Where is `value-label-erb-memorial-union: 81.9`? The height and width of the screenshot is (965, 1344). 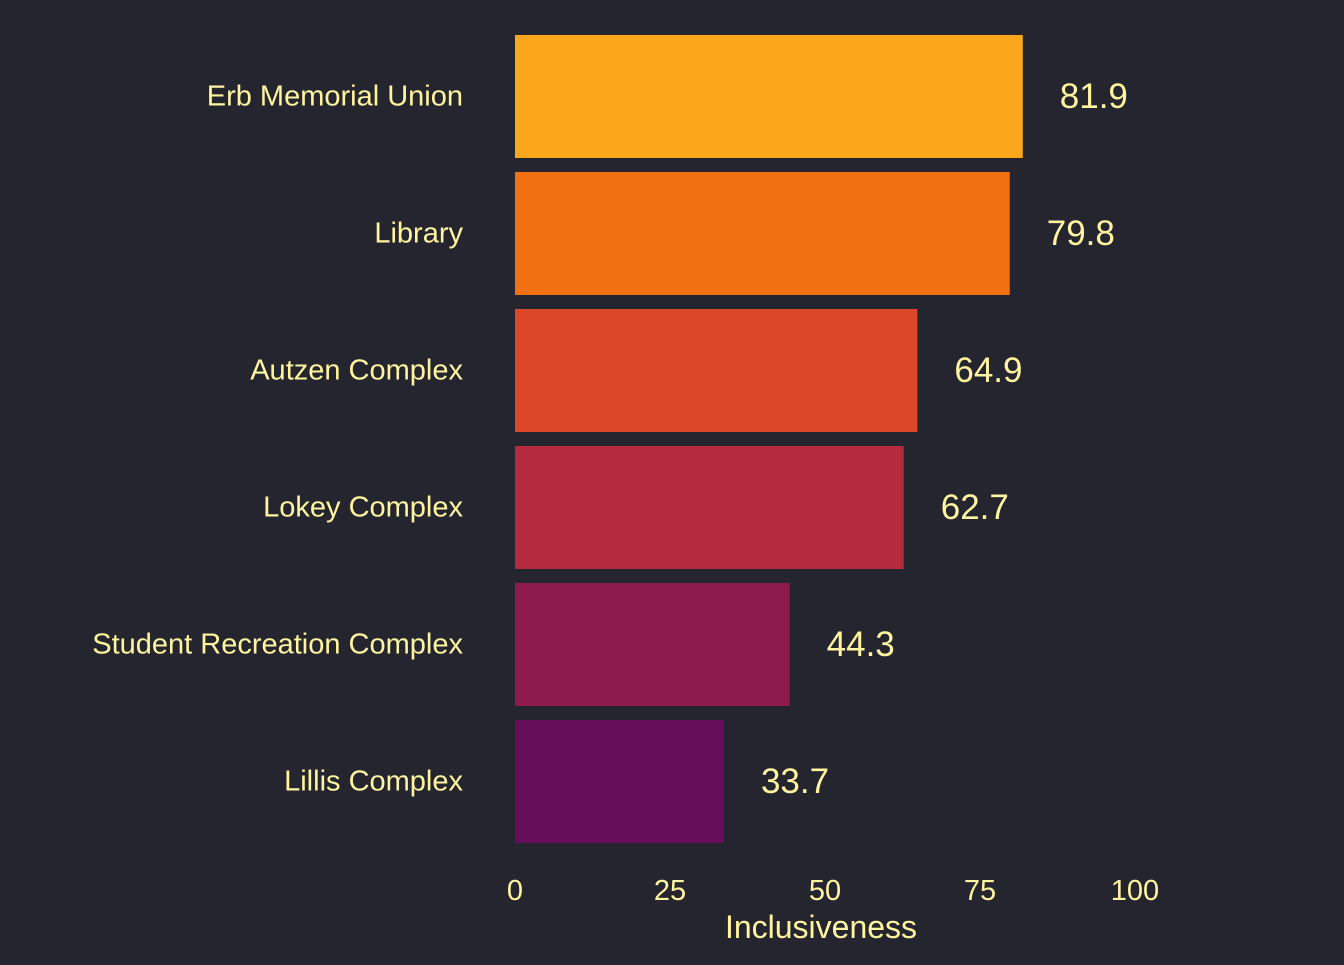 value-label-erb-memorial-union: 81.9 is located at coordinates (1094, 96).